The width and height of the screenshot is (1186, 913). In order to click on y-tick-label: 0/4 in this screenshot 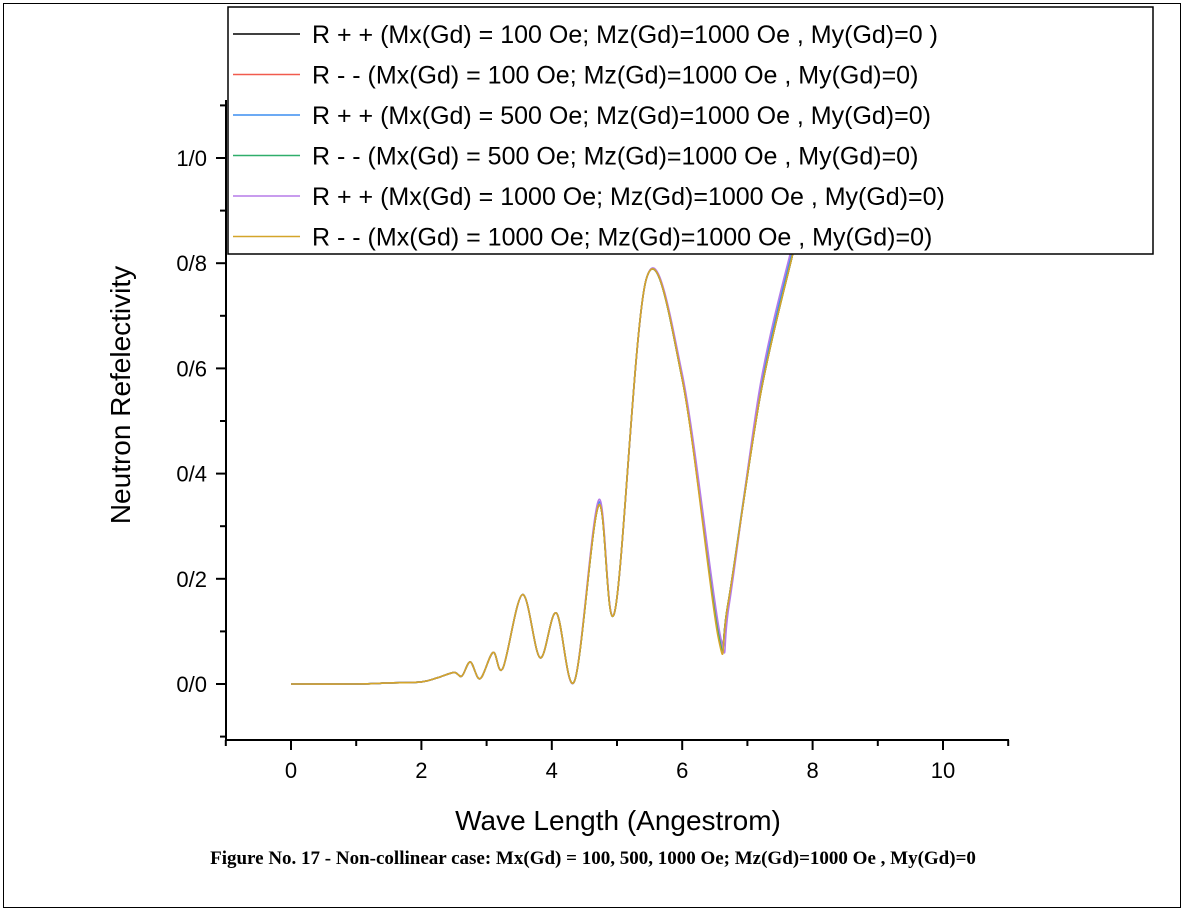, I will do `click(191, 474)`.